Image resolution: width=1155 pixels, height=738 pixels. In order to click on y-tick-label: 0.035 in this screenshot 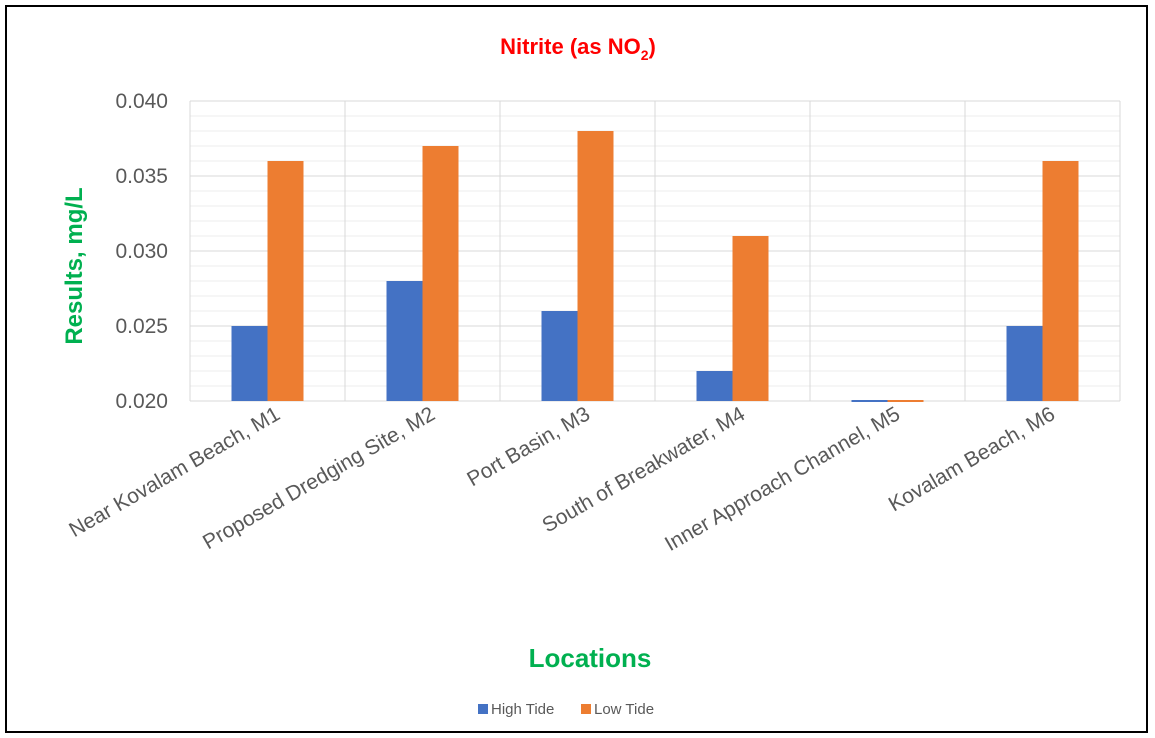, I will do `click(141, 176)`.